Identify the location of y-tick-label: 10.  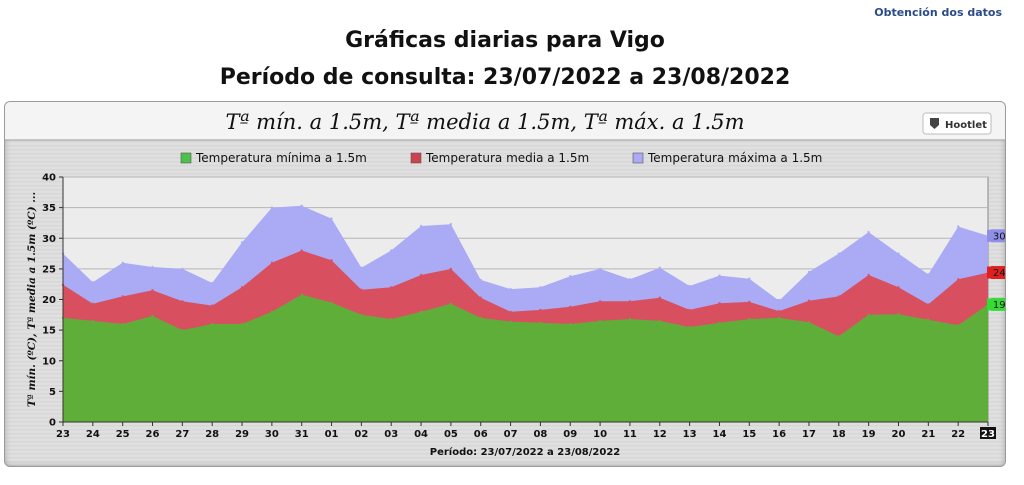
(49, 361).